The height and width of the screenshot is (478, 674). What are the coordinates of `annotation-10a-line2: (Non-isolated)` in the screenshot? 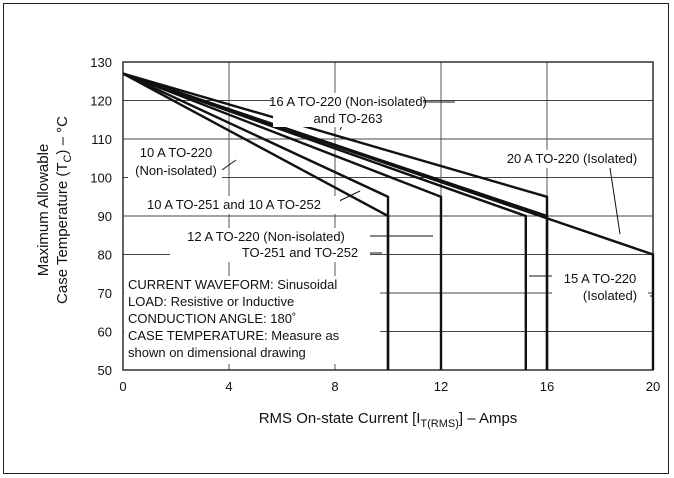 It's located at (176, 170).